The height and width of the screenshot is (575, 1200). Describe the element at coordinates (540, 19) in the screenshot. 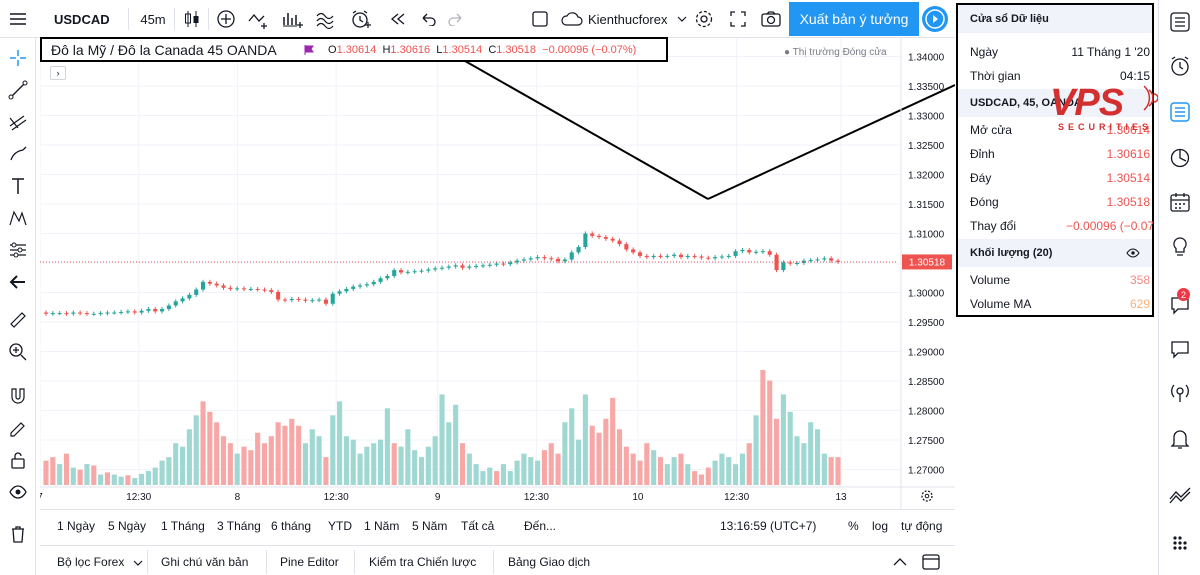

I see `layout-button` at that location.